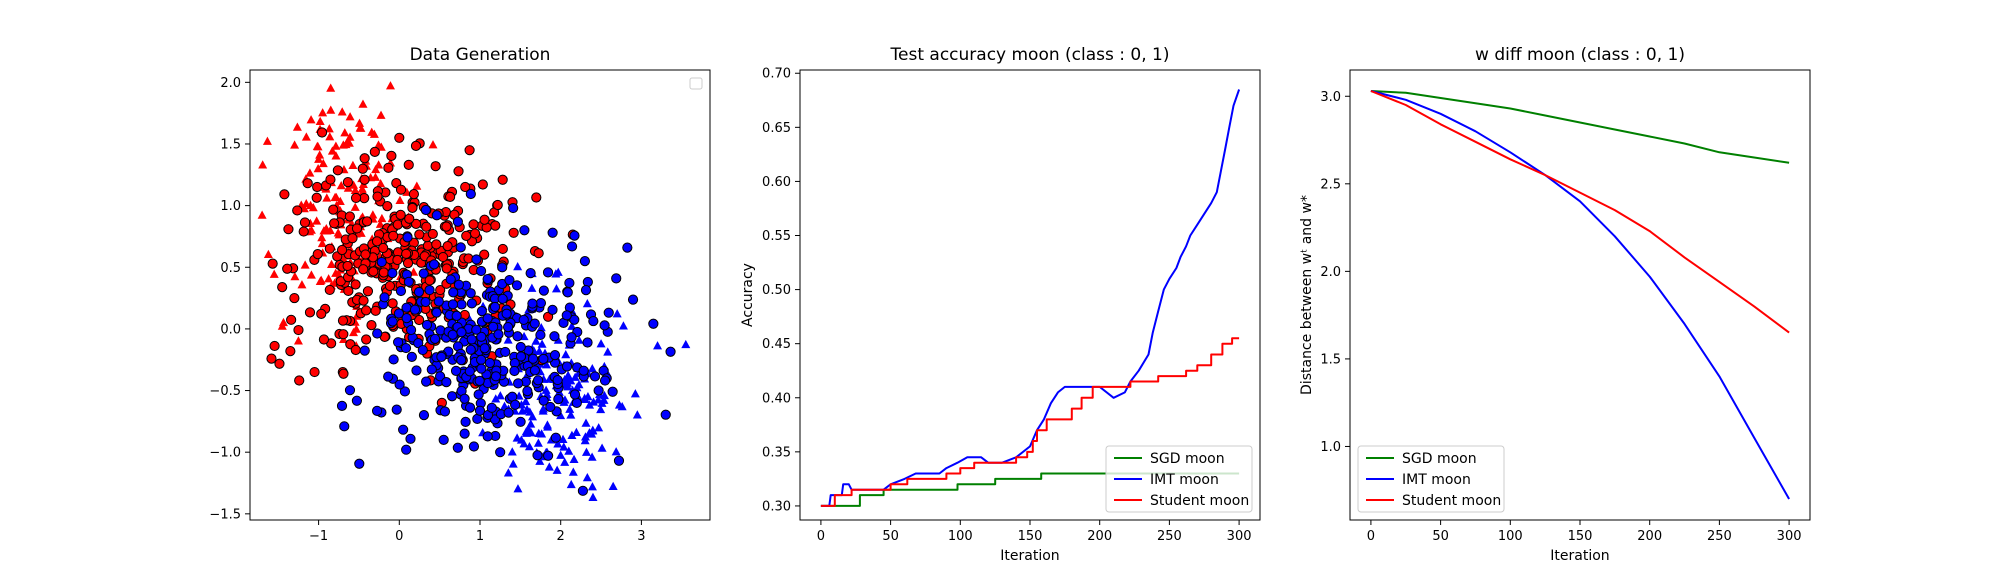  What do you see at coordinates (1199, 501) in the screenshot?
I see `legend-label-student: Student moon` at bounding box center [1199, 501].